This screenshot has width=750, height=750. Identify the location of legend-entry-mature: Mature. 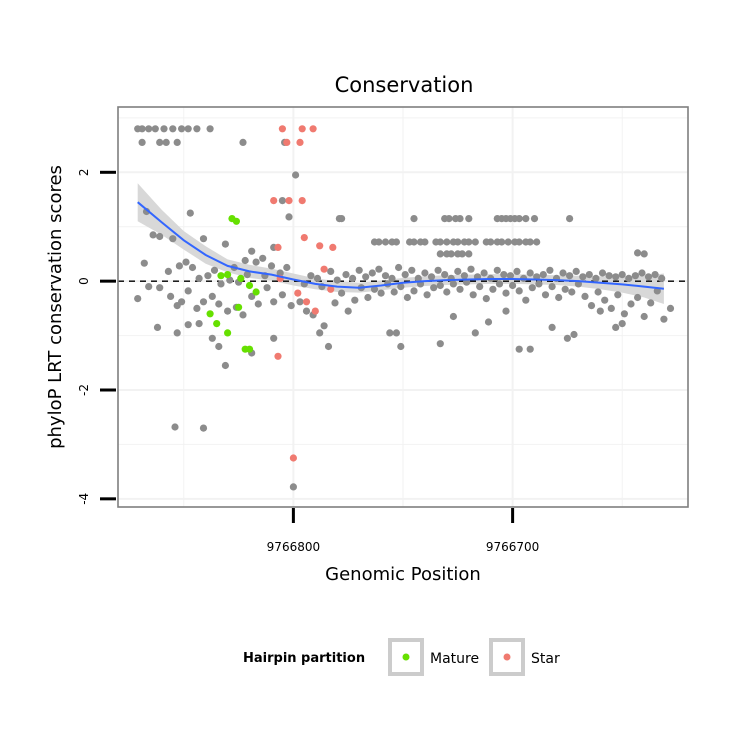
(433, 657).